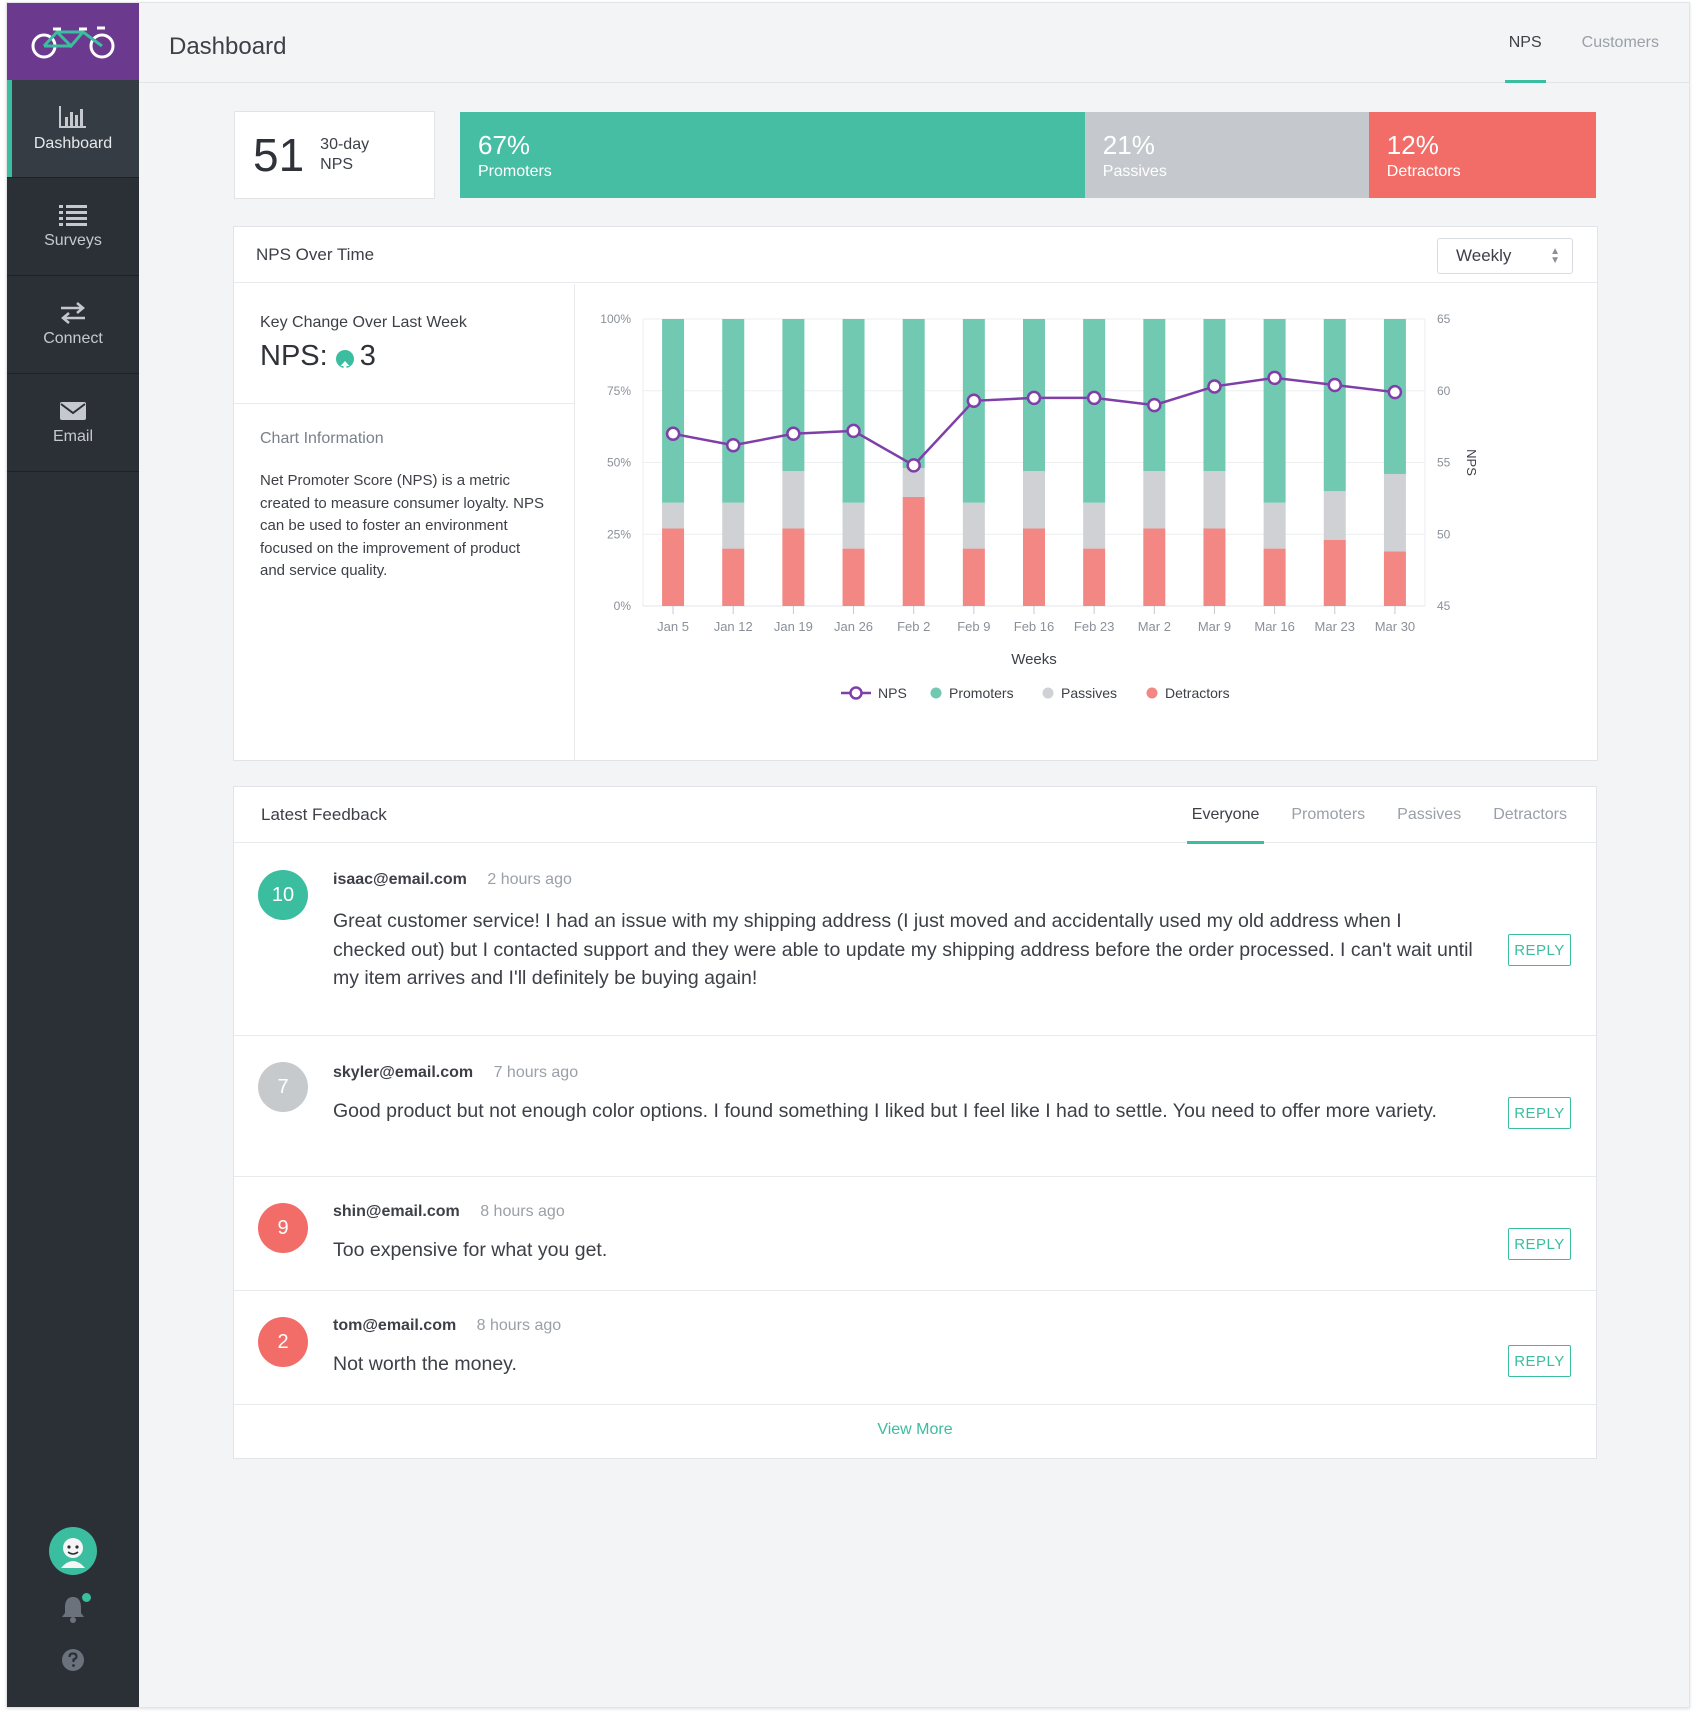 The image size is (1696, 1716). Describe the element at coordinates (1395, 626) in the screenshot. I see `x-tick-label: Mar 30` at that location.